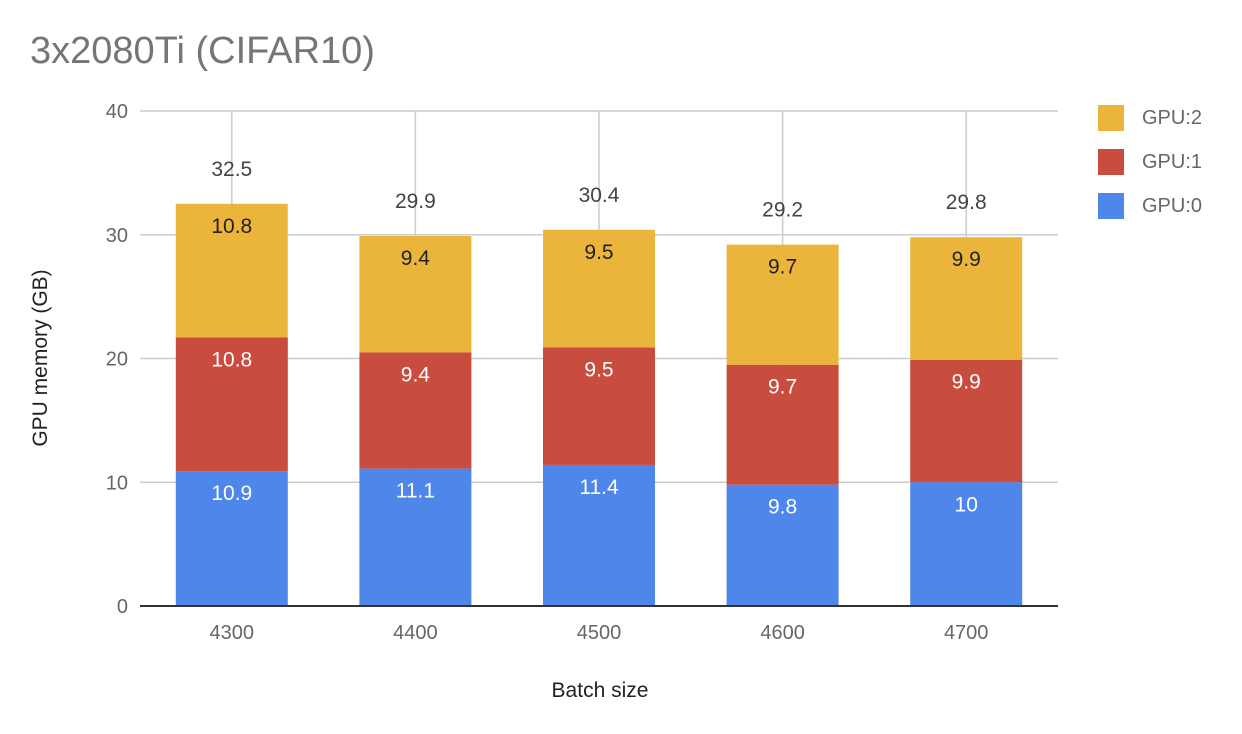  I want to click on y-tick-label: 20, so click(117, 360).